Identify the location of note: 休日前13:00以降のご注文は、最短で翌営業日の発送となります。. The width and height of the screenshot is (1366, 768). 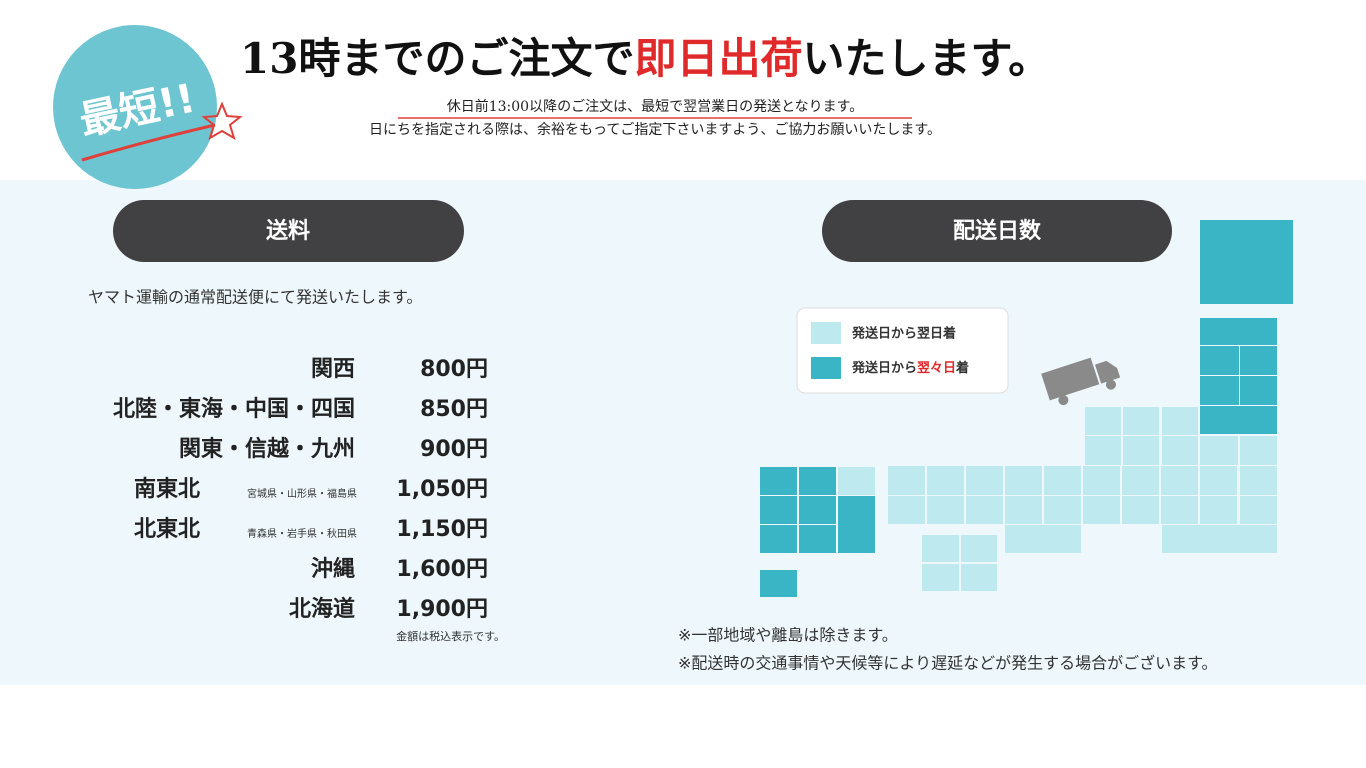
(655, 106).